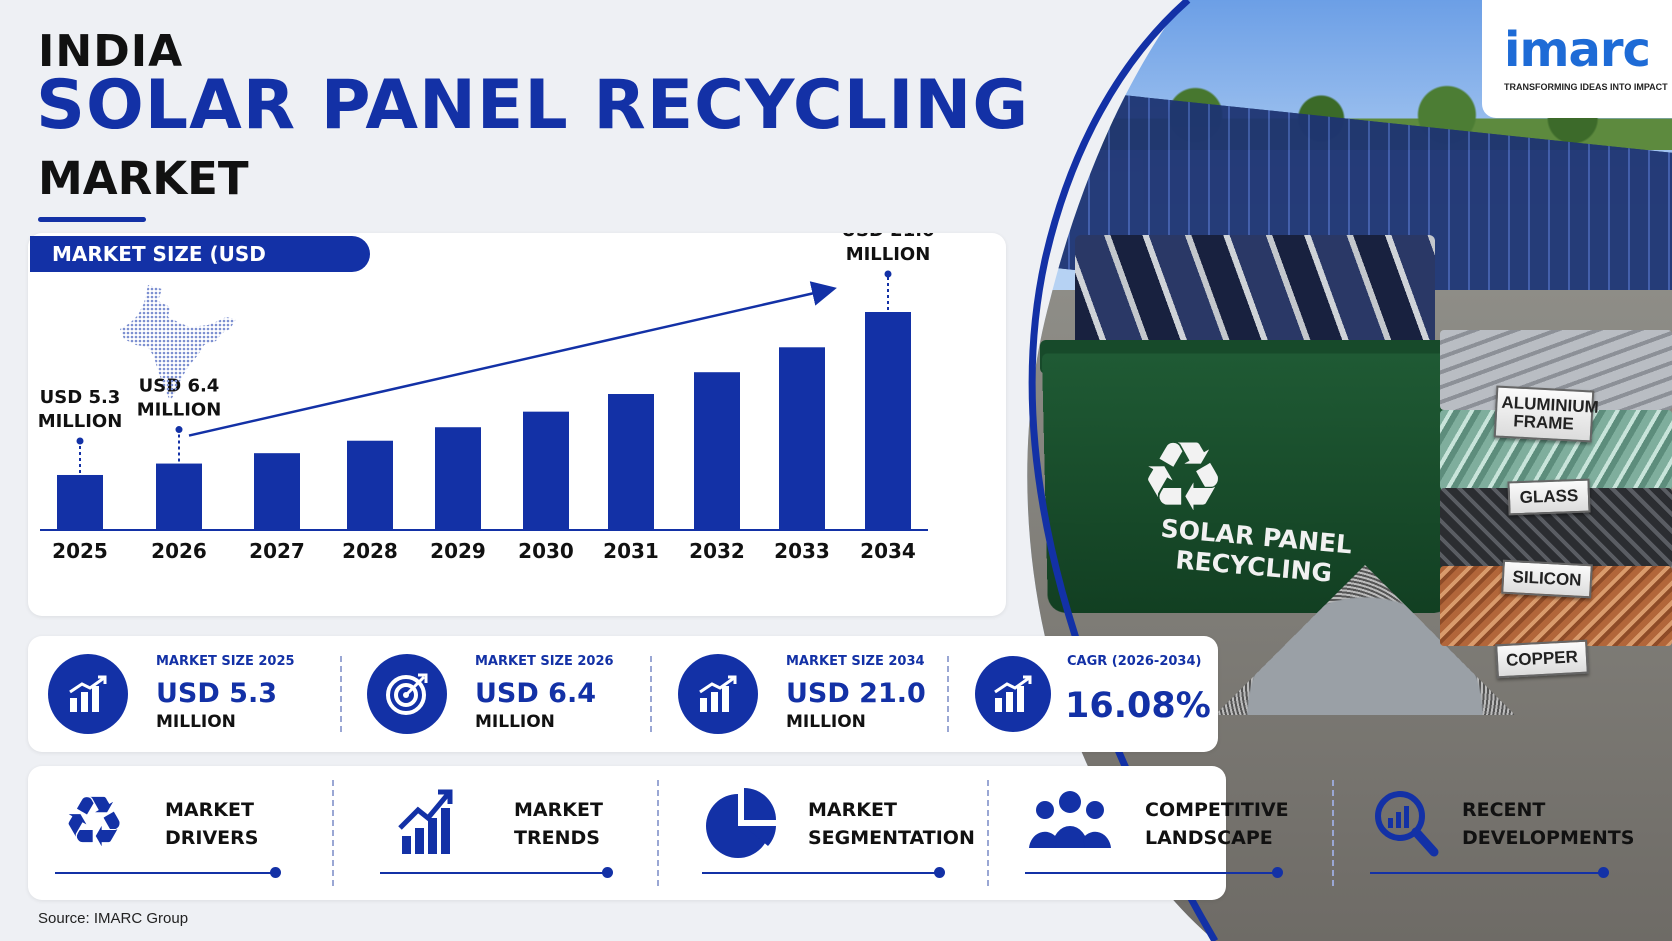 This screenshot has width=1672, height=941. I want to click on topic-competitive-landscape: COMPETITIVE LANDSCAPE, so click(1157, 833).